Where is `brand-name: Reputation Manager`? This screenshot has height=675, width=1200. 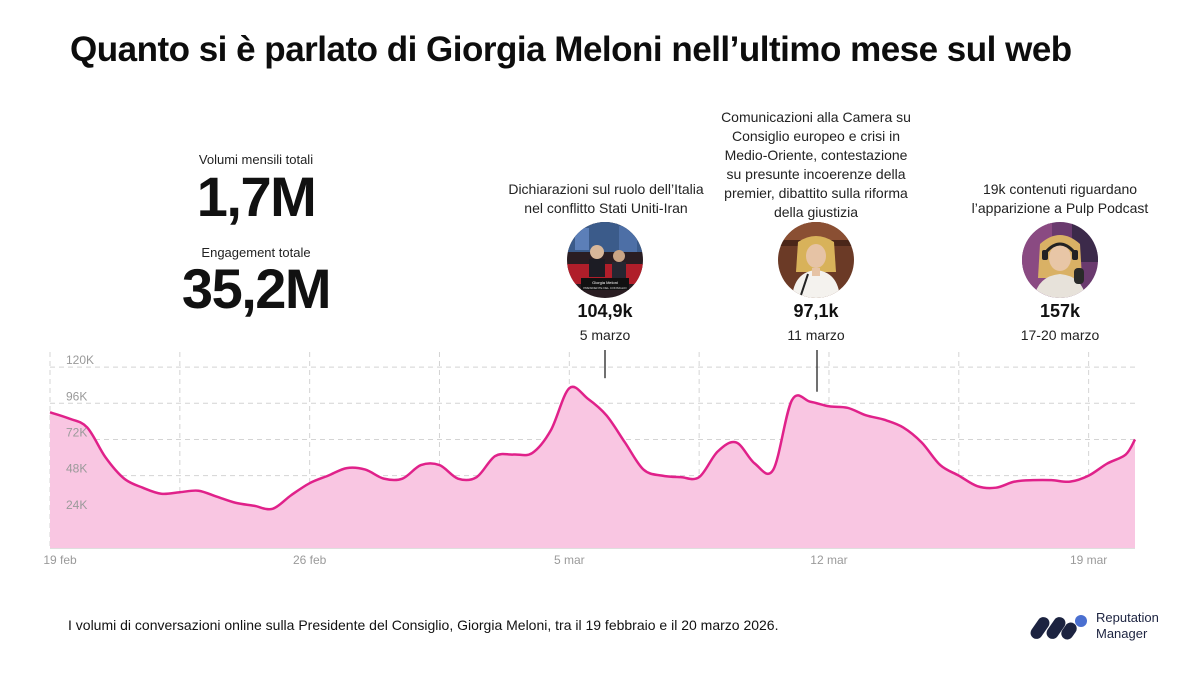 brand-name: Reputation Manager is located at coordinates (1127, 626).